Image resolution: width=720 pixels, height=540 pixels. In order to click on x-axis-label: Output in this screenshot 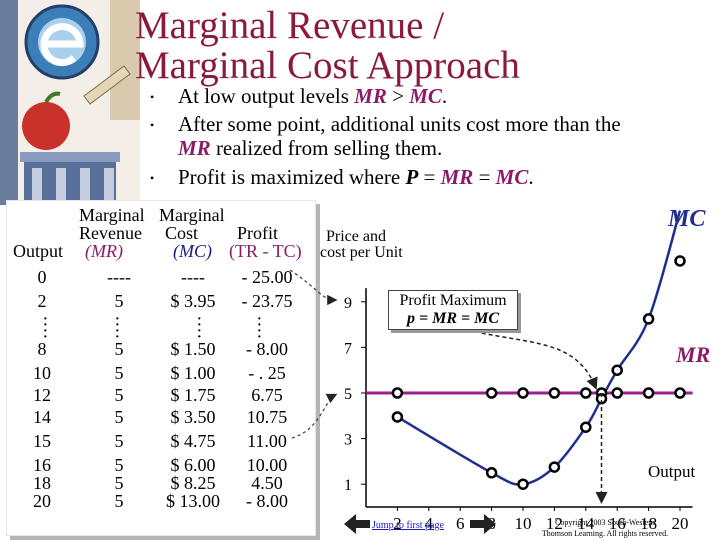, I will do `click(672, 471)`.